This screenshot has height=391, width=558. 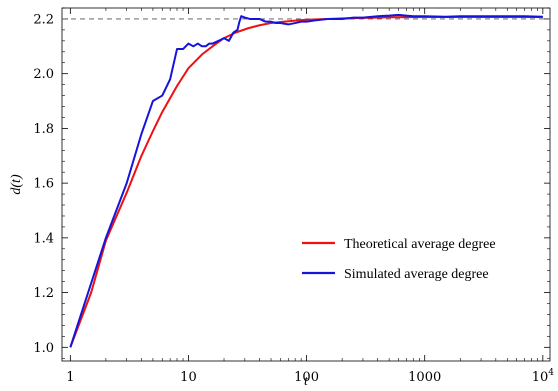 I want to click on legend-label: Theoretical average degree, so click(x=420, y=244).